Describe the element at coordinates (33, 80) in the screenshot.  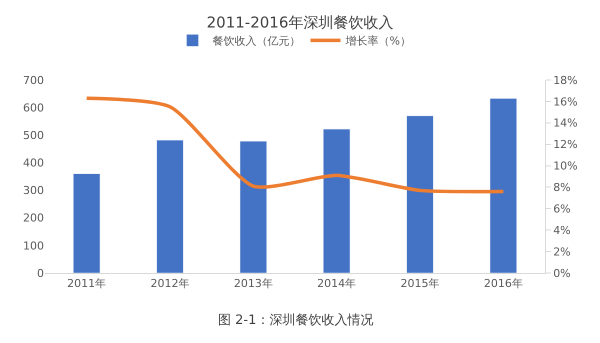
I see `y-tick-label: 700` at that location.